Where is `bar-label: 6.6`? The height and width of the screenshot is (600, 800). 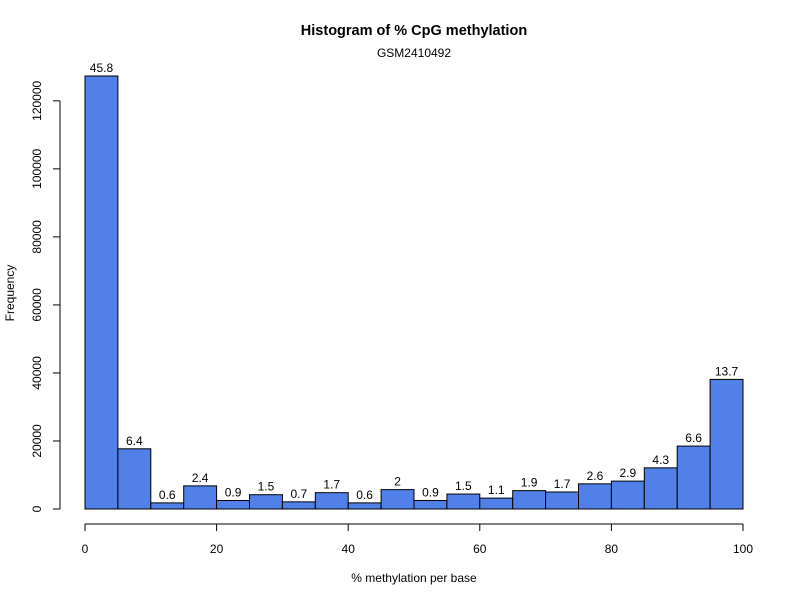
bar-label: 6.6 is located at coordinates (693, 438).